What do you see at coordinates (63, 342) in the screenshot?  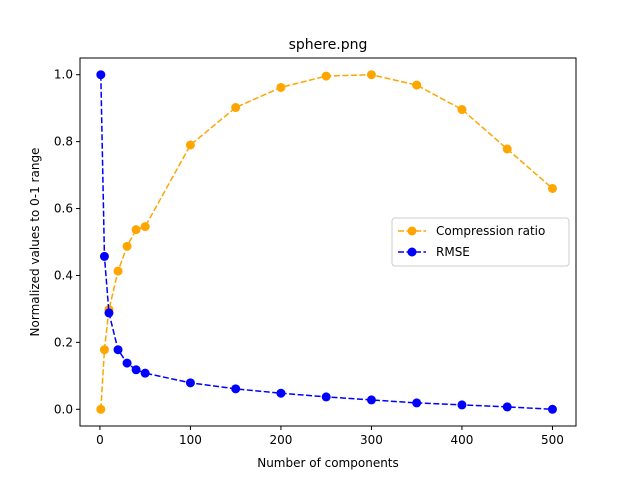 I see `y-tick-label: 0.2` at bounding box center [63, 342].